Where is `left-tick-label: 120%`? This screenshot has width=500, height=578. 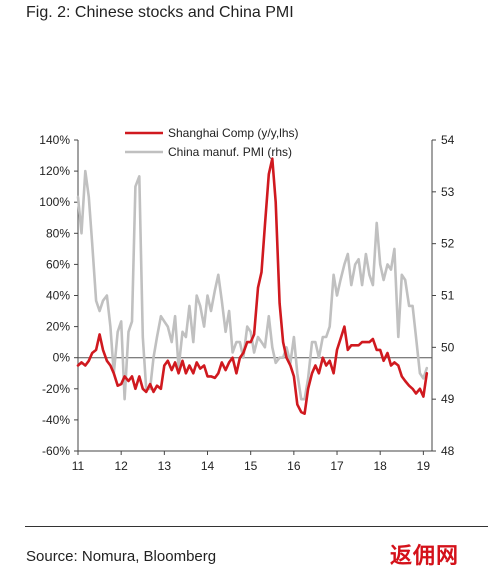 left-tick-label: 120% is located at coordinates (54, 171).